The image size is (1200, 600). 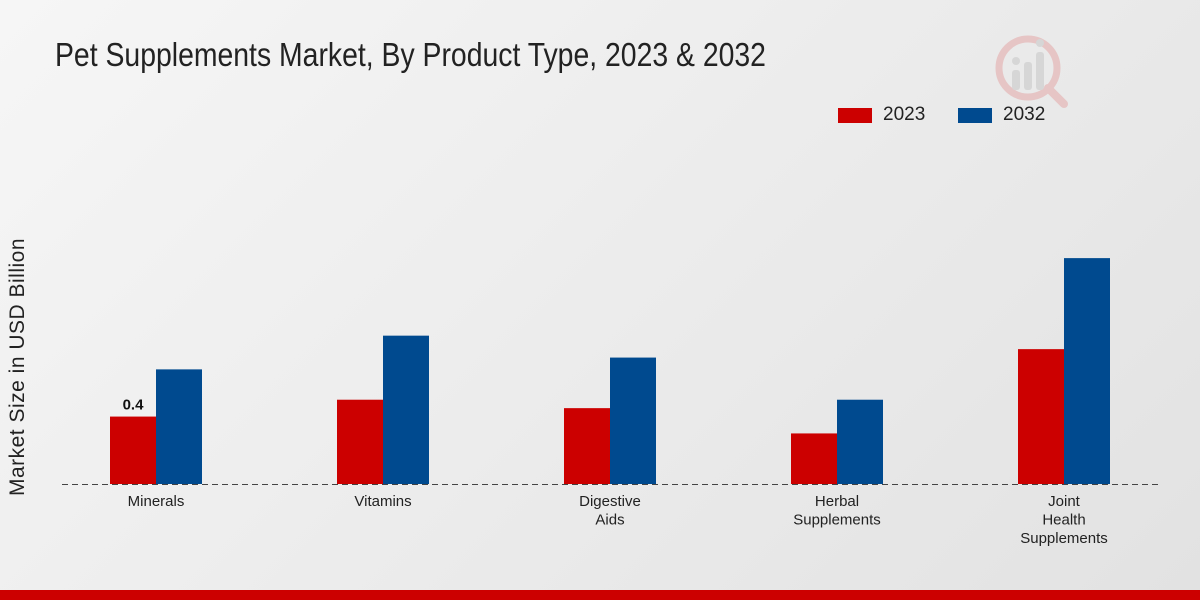 I want to click on x-tick-label-1: Vitamins, so click(x=382, y=501).